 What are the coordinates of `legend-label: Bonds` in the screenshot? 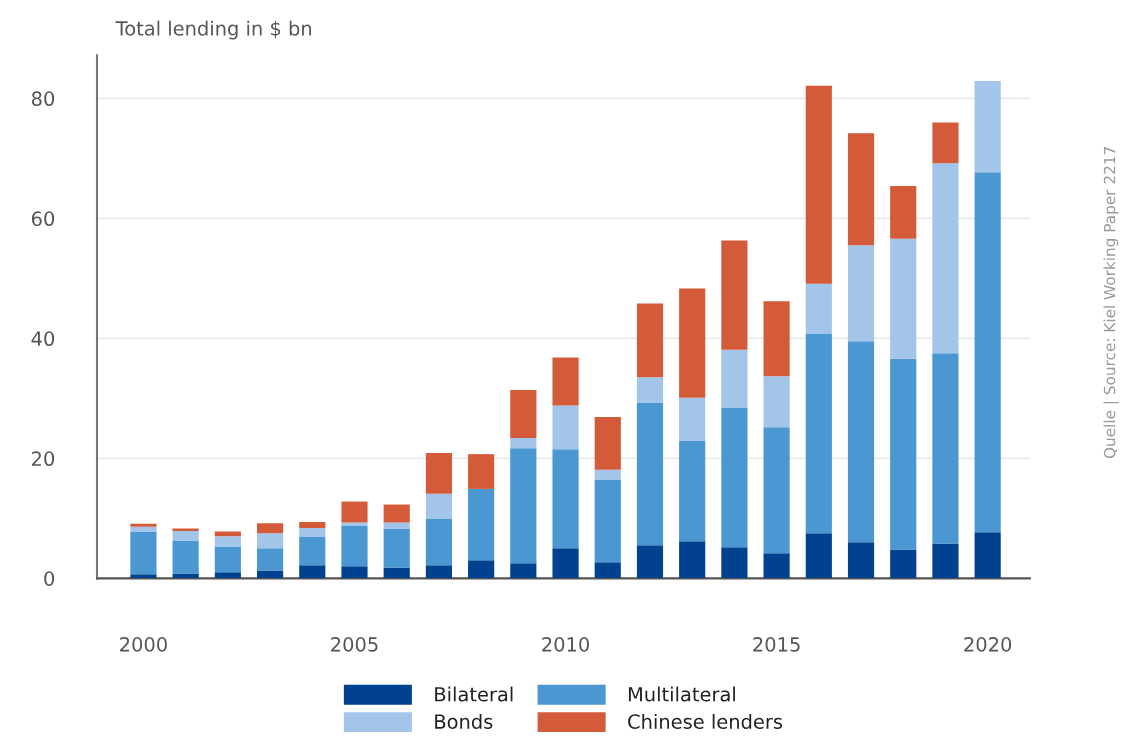 It's located at (464, 721).